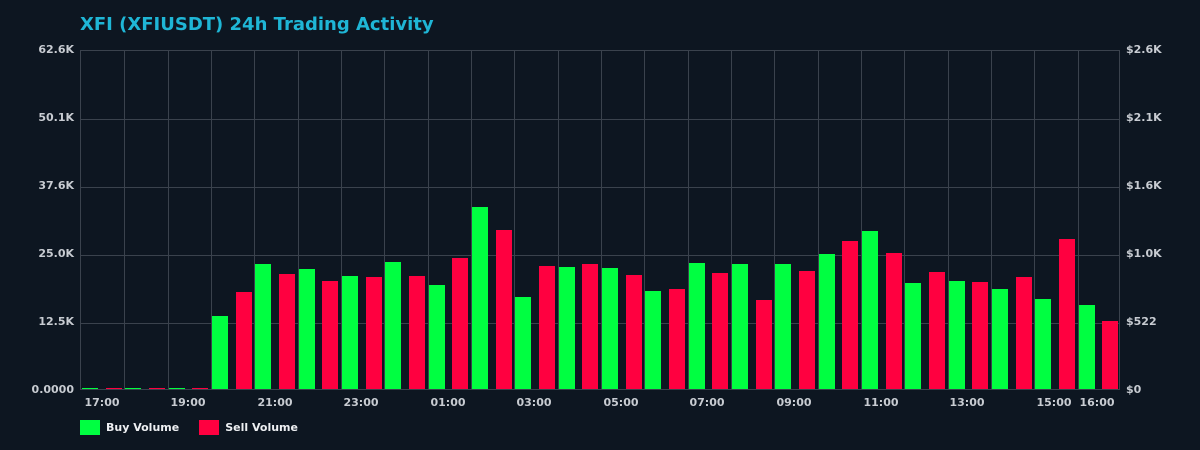 The image size is (1200, 450). Describe the element at coordinates (1134, 389) in the screenshot. I see `y-tick-right: $0` at that location.